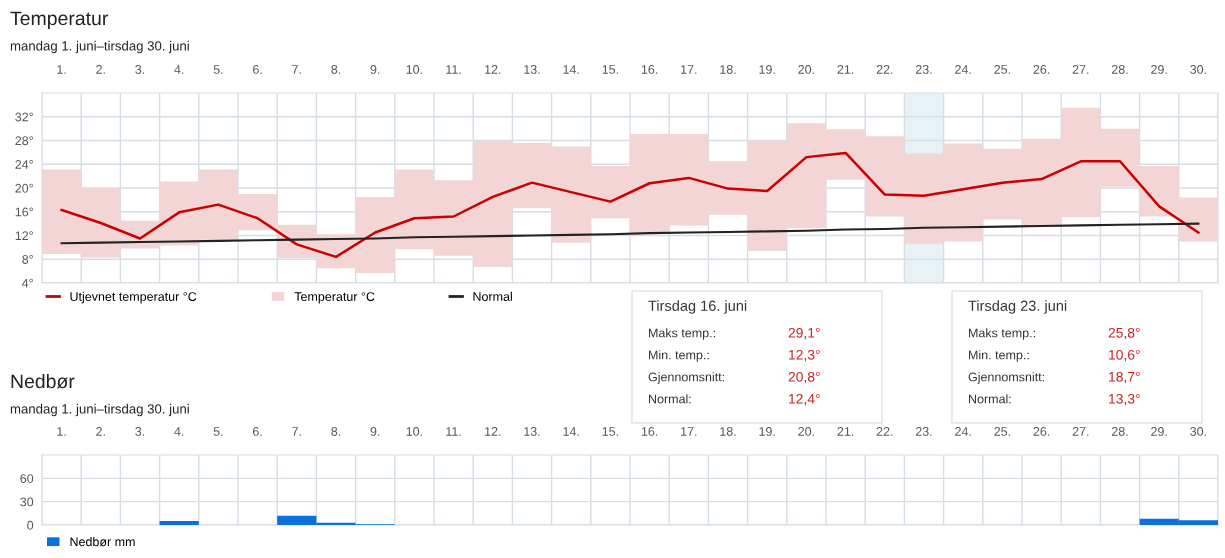  Describe the element at coordinates (27, 283) in the screenshot. I see `y-tick-label: 4°` at that location.